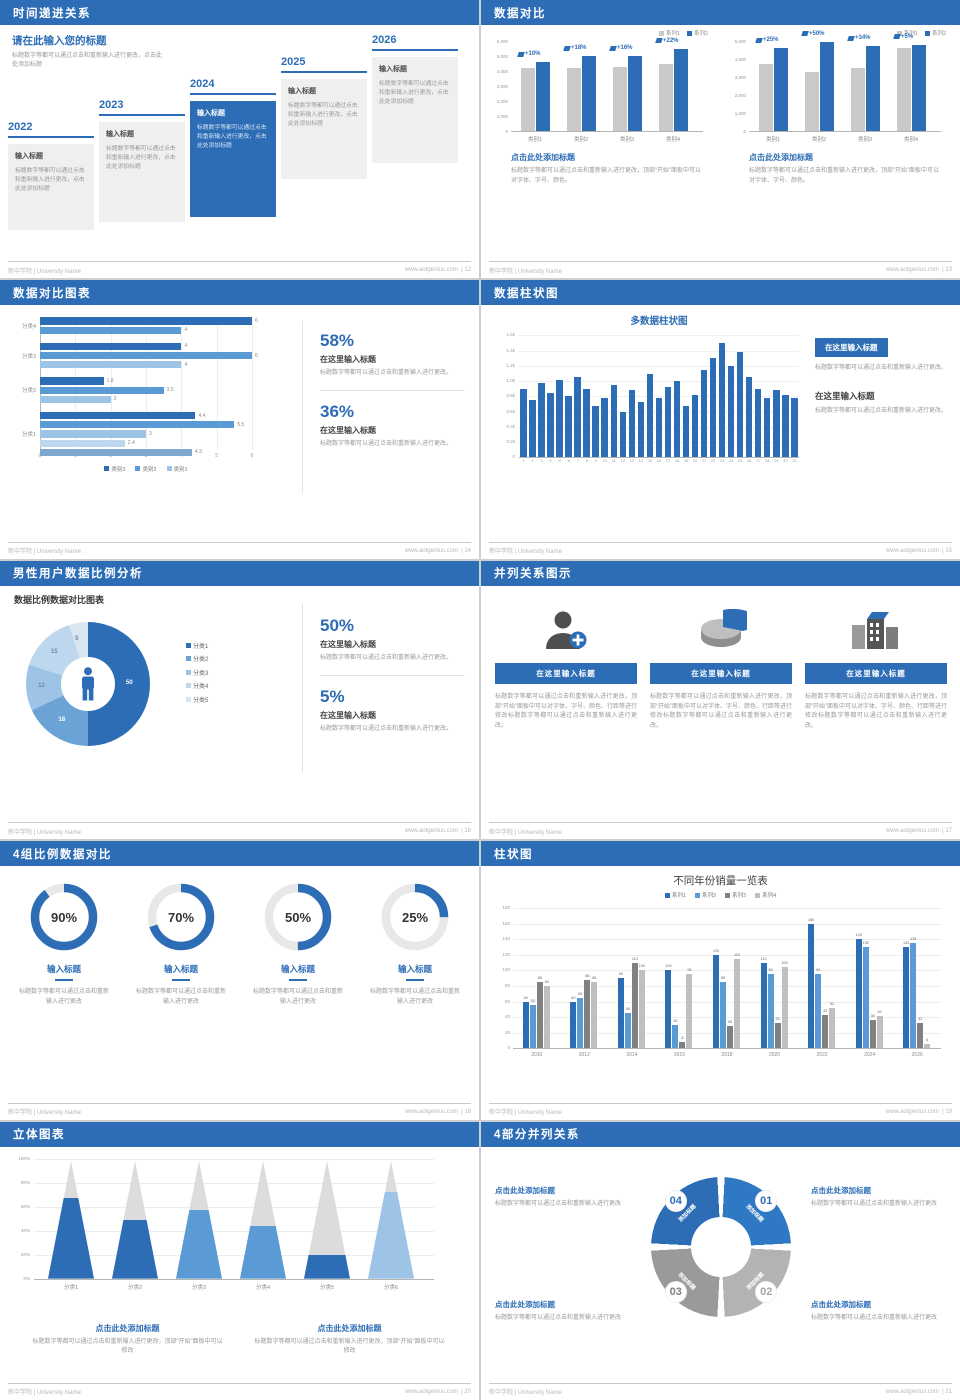  I want to click on footer-page-number: | 16, so click(466, 831).